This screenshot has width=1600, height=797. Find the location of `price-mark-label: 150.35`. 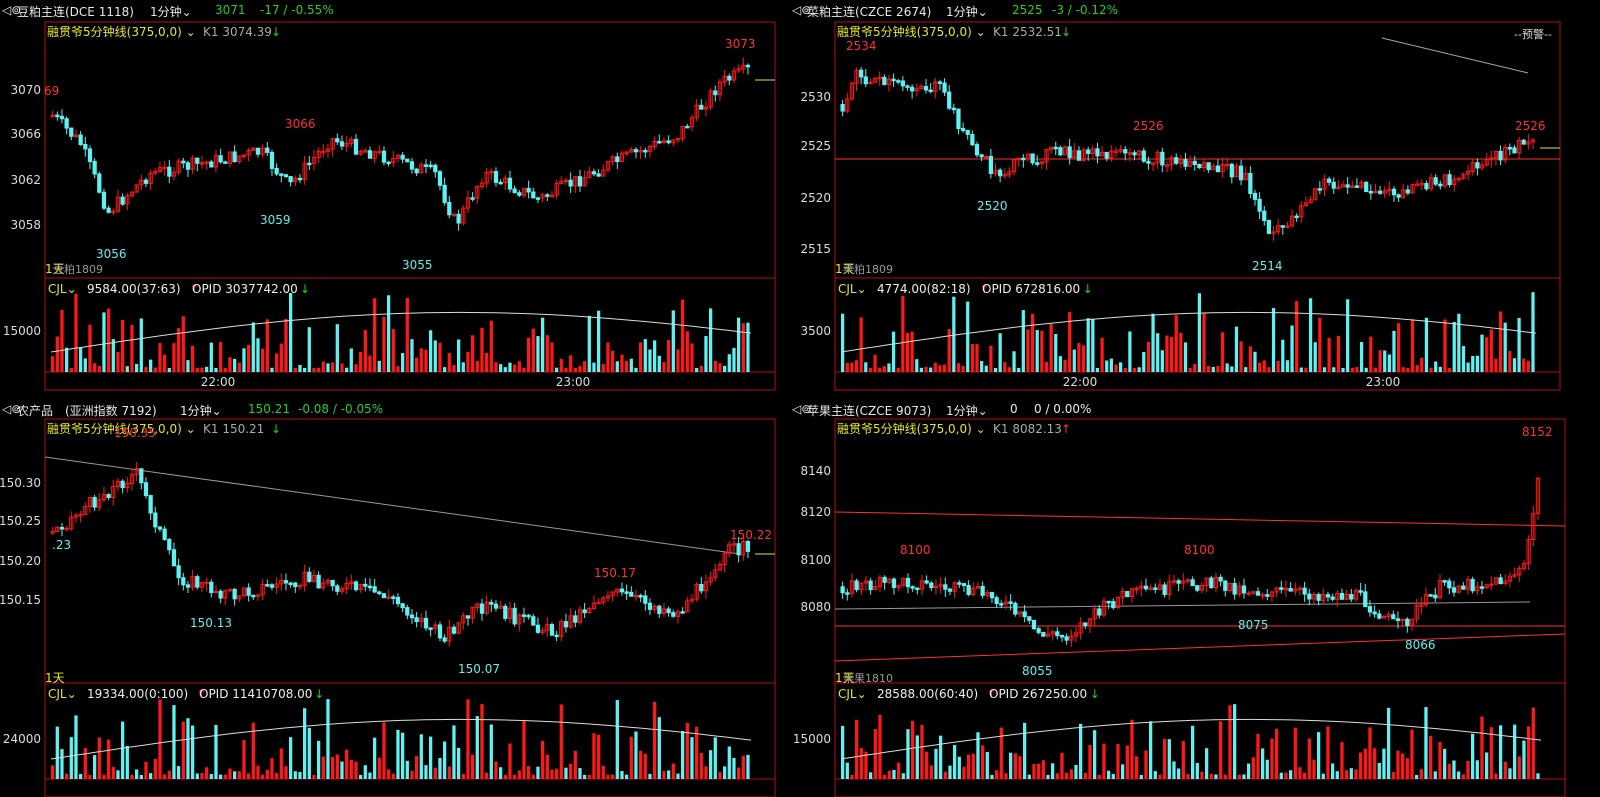

price-mark-label: 150.35 is located at coordinates (135, 433).